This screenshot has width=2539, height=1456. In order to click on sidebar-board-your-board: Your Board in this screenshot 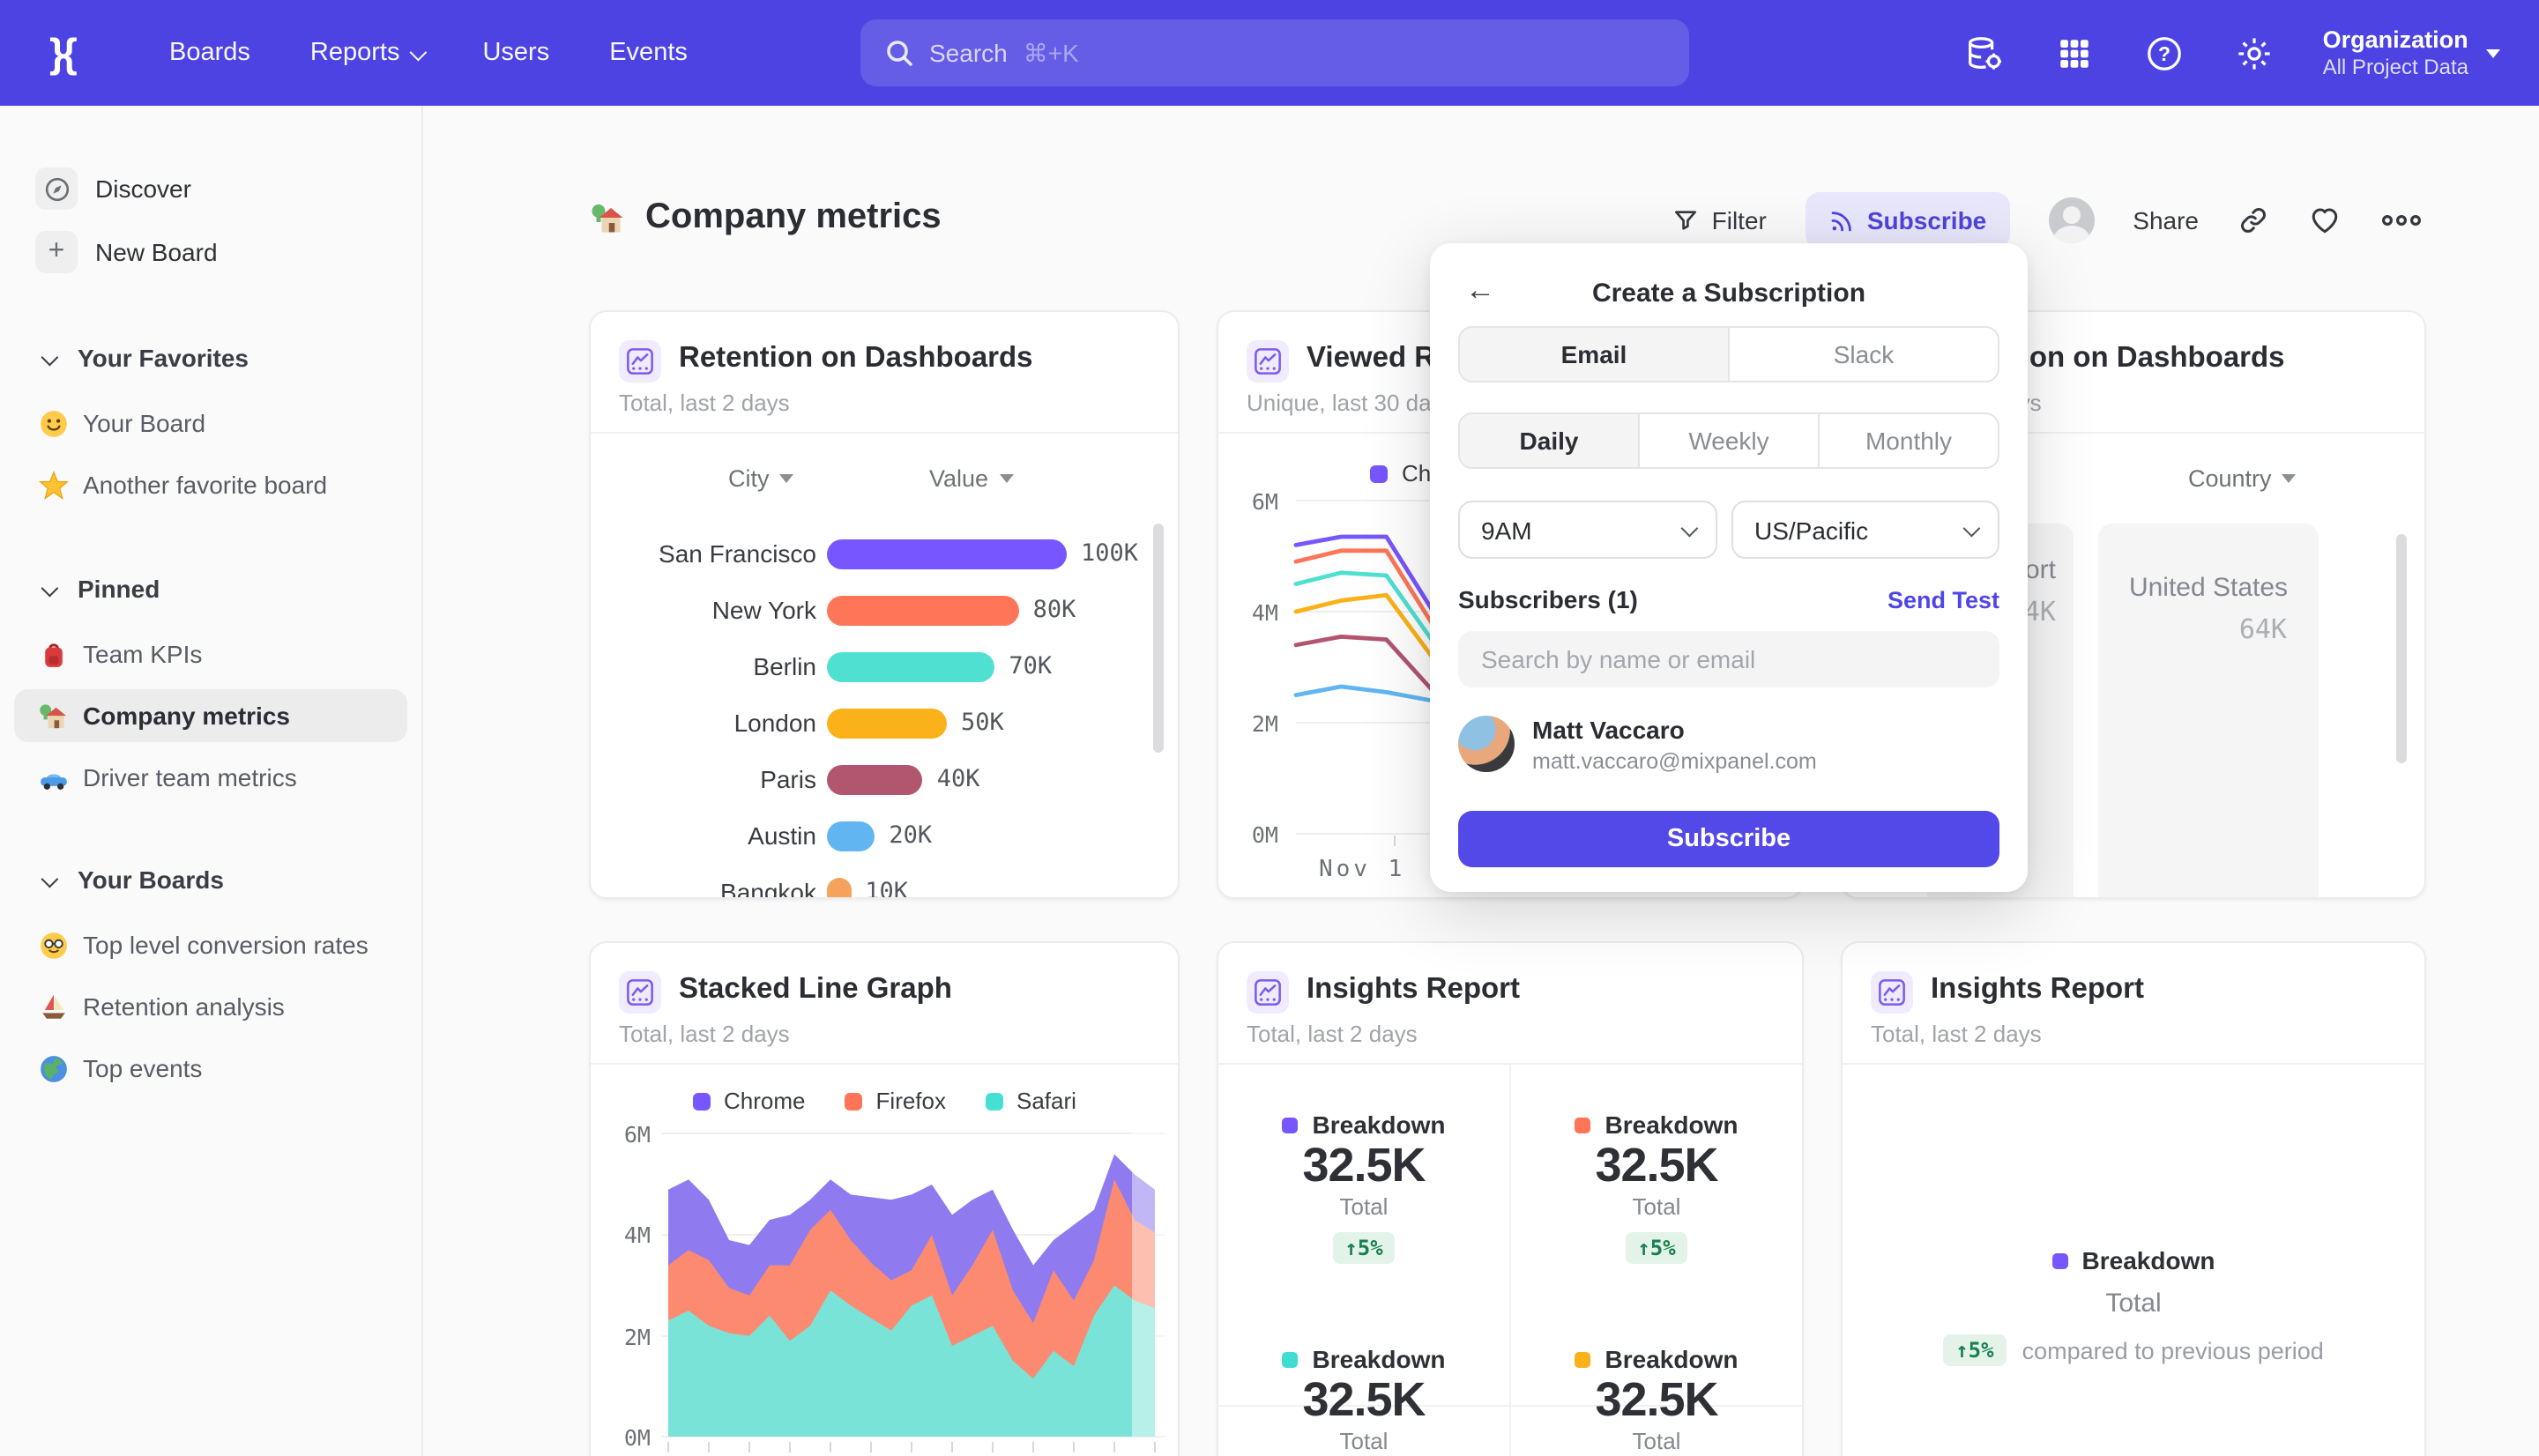, I will do `click(210, 423)`.